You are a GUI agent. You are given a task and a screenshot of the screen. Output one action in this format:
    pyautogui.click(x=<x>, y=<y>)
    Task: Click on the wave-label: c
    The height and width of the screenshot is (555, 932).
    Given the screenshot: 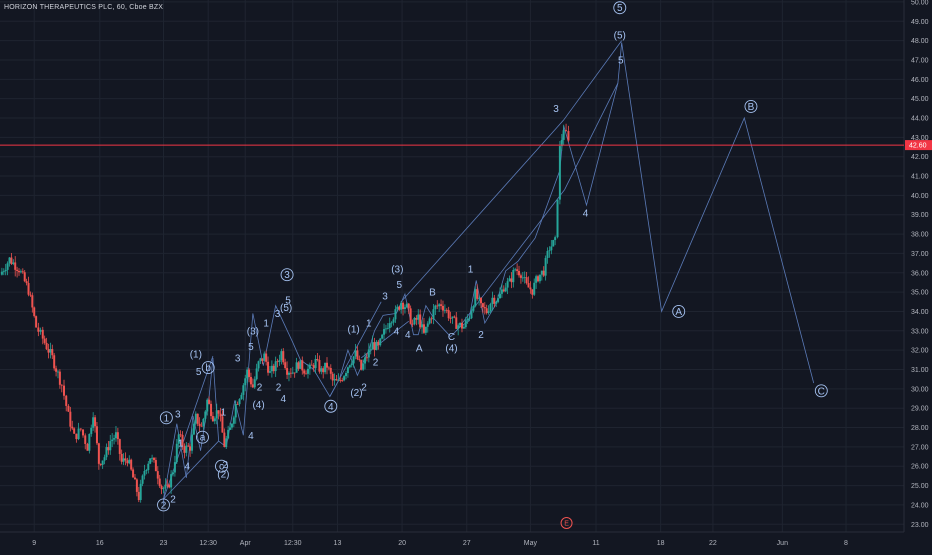 What is the action you would take?
    pyautogui.click(x=221, y=467)
    